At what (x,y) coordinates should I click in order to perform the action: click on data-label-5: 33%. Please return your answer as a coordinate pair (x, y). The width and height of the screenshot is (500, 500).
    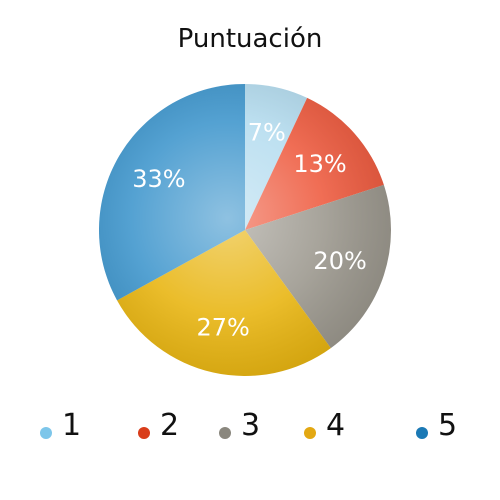
    Looking at the image, I should click on (158, 179).